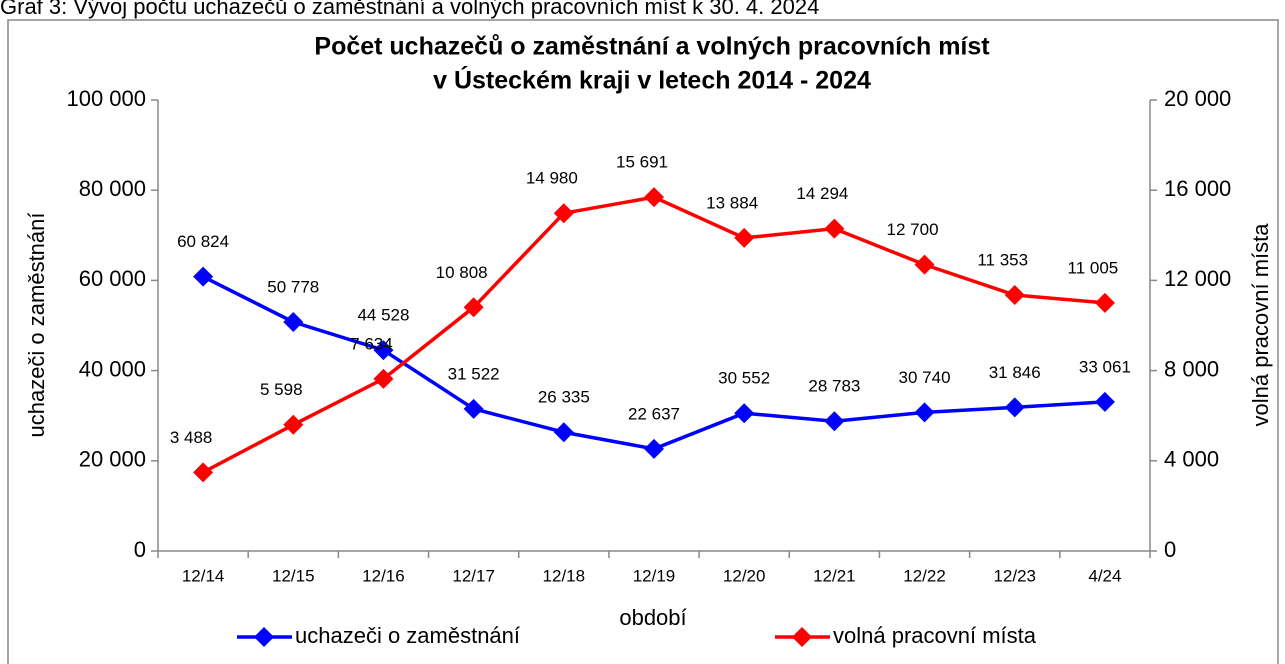 This screenshot has width=1285, height=664. Describe the element at coordinates (652, 80) in the screenshot. I see `chart-subtitle: v Ústeckém kraji v letech 2014 - 2024` at that location.